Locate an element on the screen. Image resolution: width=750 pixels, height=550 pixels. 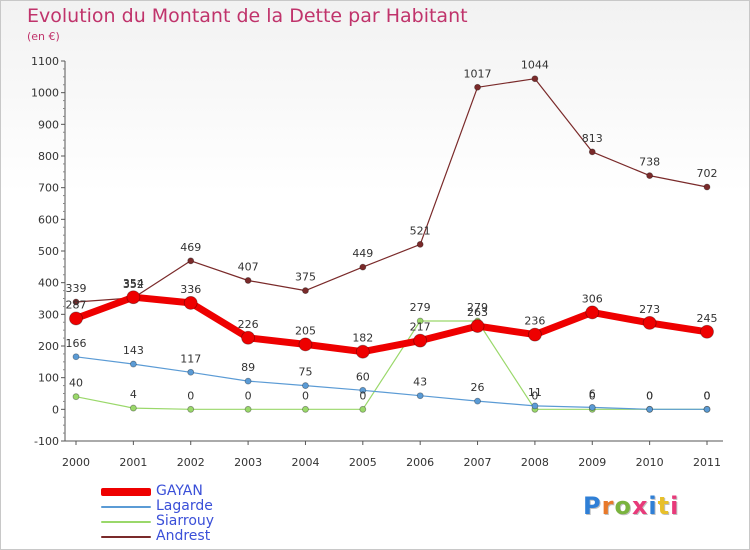
y-tick-label: 700 is located at coordinates (48, 188).